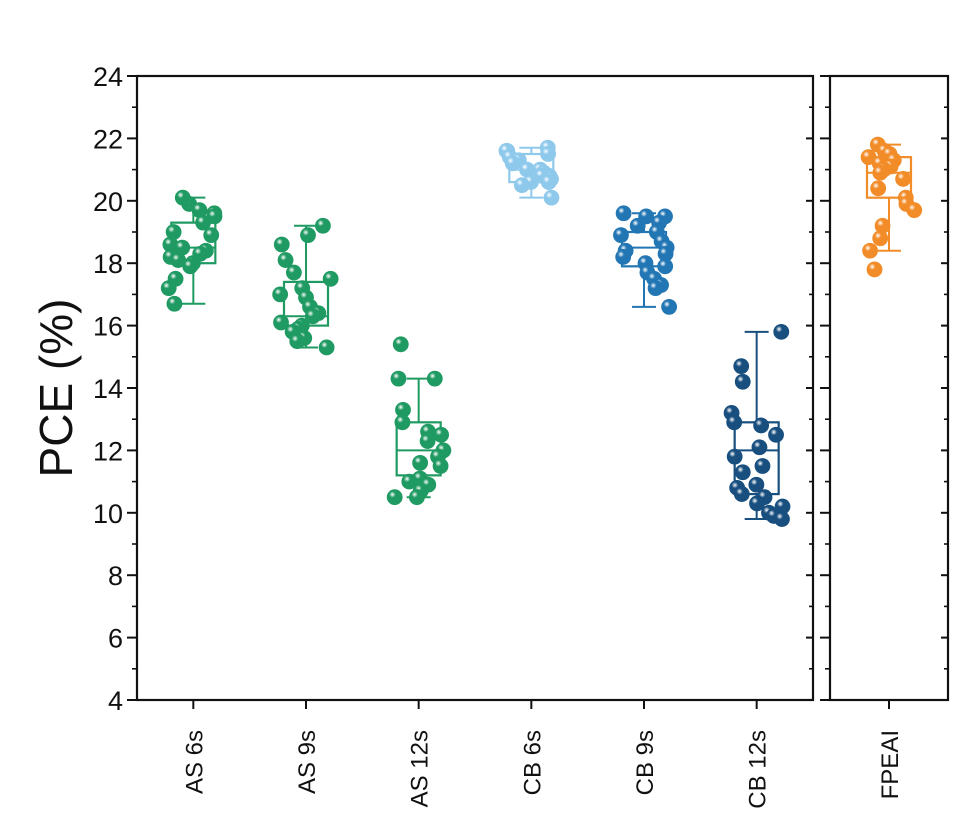 This screenshot has height=832, width=959. Describe the element at coordinates (108, 451) in the screenshot. I see `y-tick-label: 12` at that location.